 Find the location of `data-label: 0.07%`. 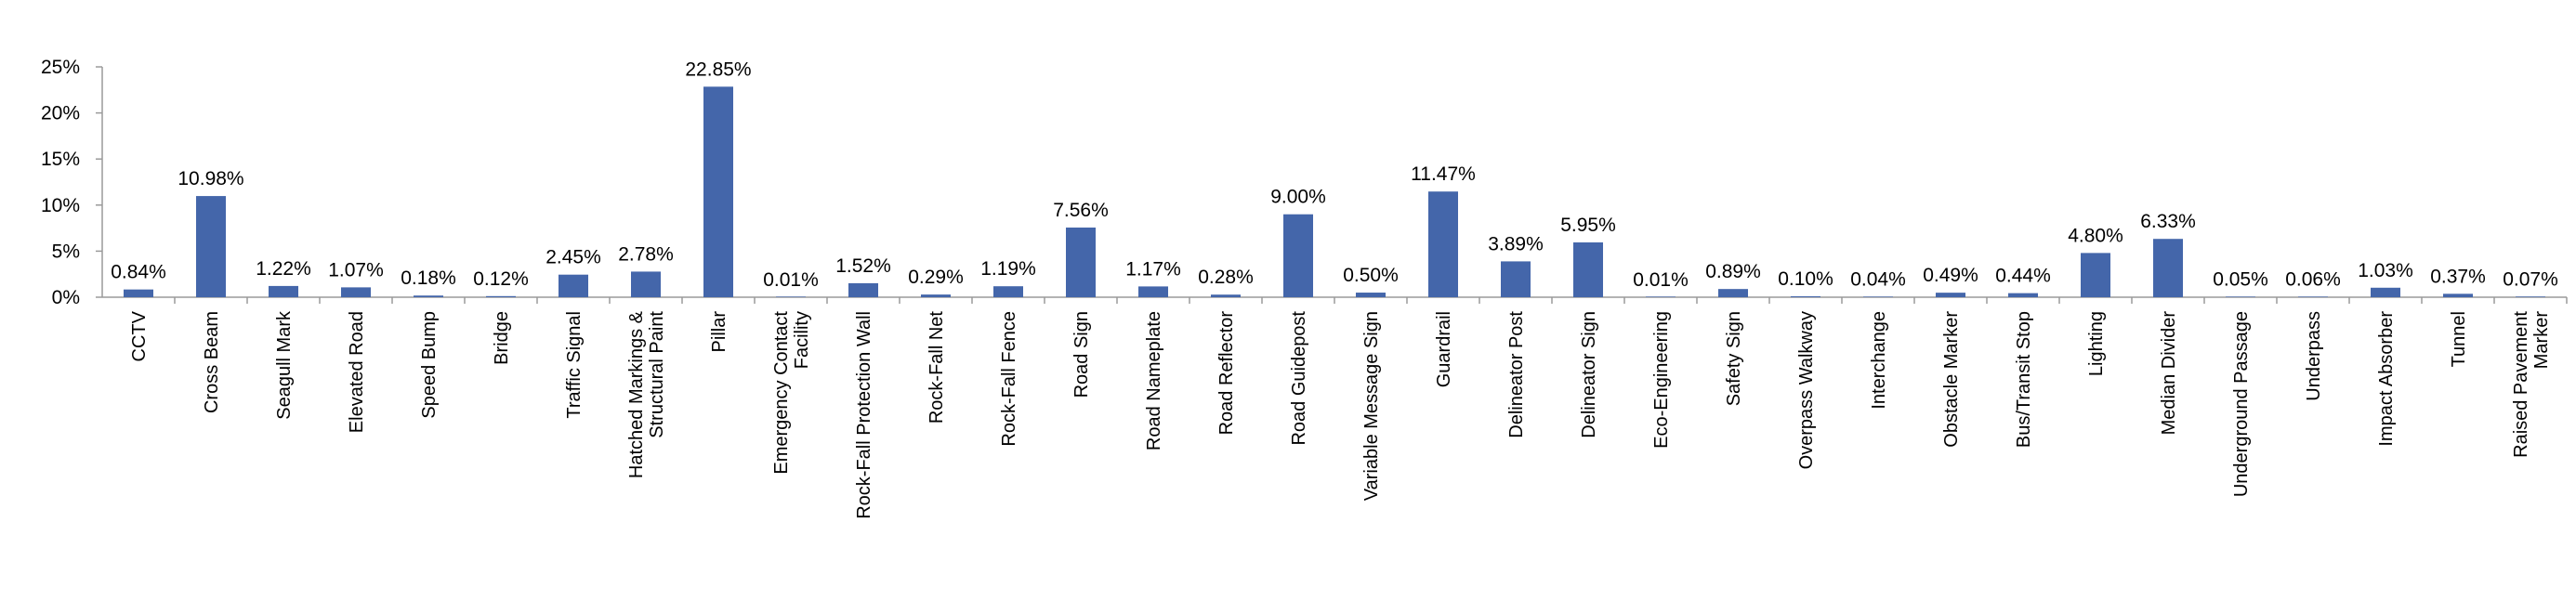

data-label: 0.07% is located at coordinates (2530, 279).